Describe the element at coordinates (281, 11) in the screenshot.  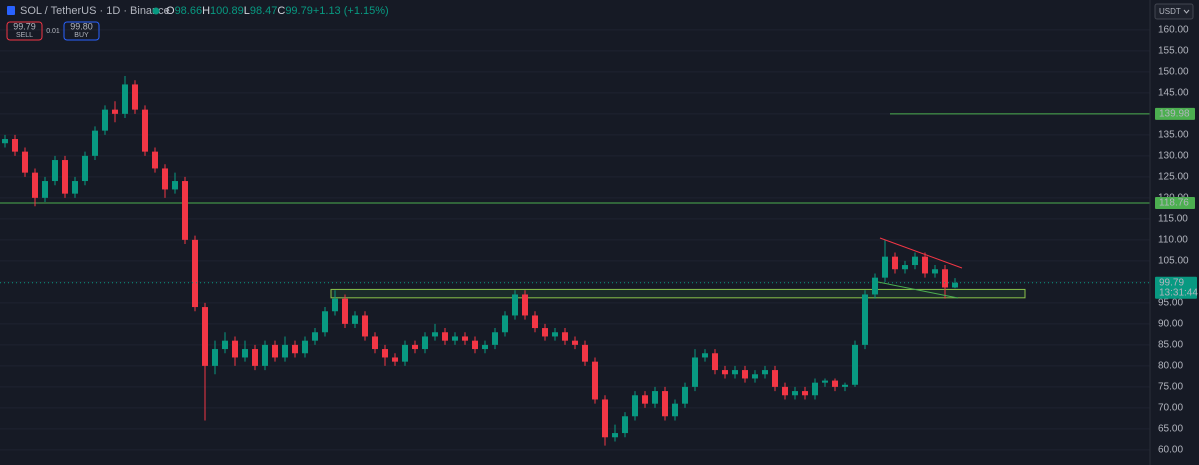
I see `ohlc-key: C` at that location.